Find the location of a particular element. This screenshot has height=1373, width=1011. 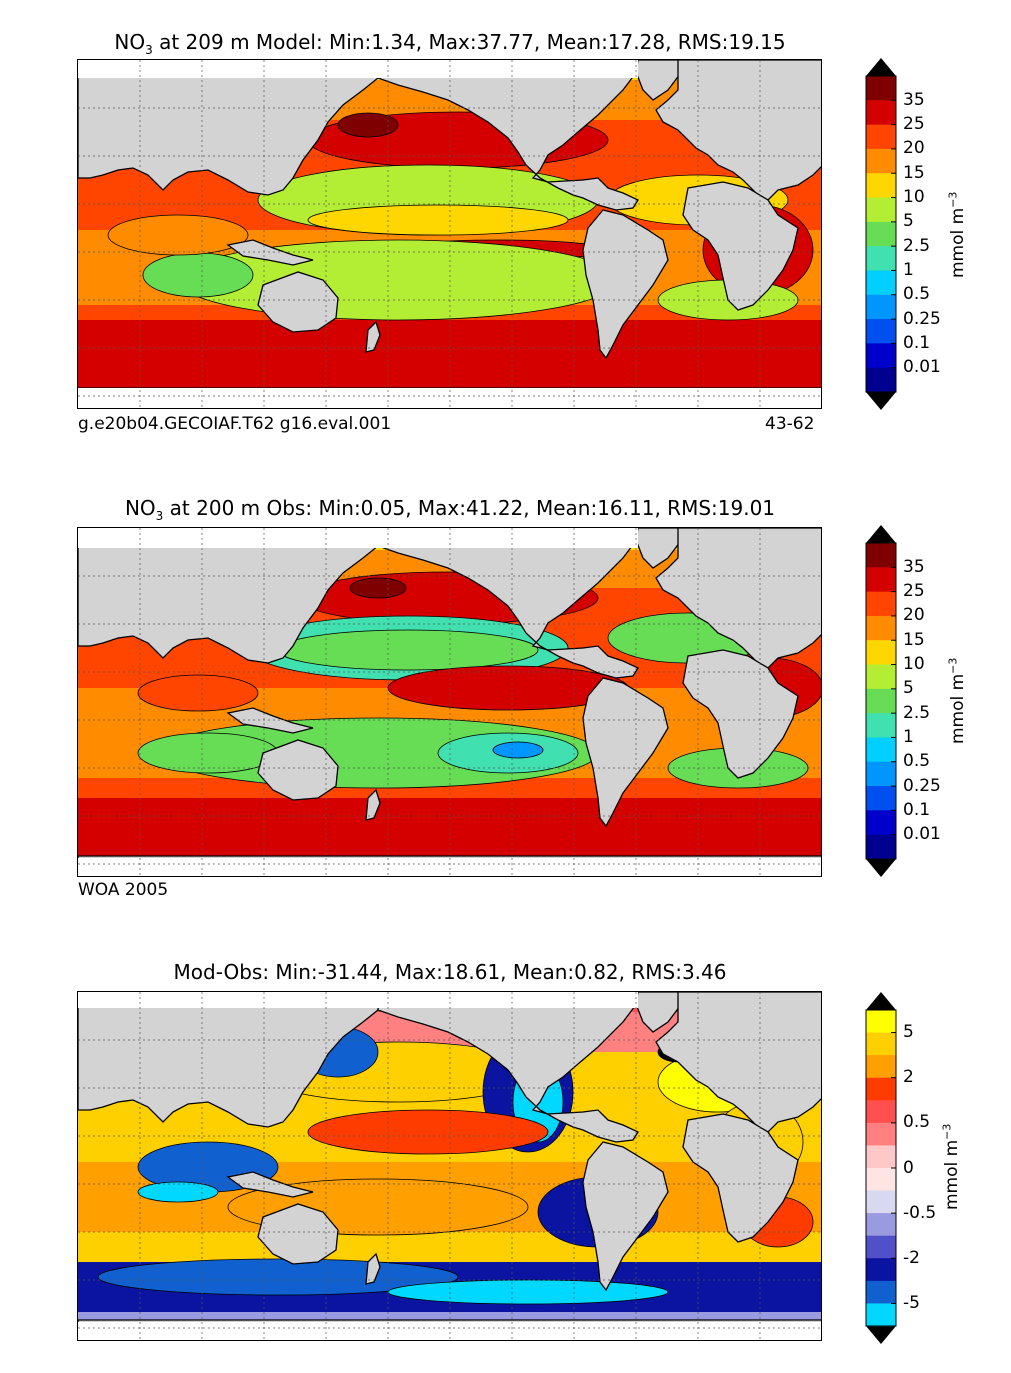

colorbar-tick-label: 2.5 is located at coordinates (917, 712).